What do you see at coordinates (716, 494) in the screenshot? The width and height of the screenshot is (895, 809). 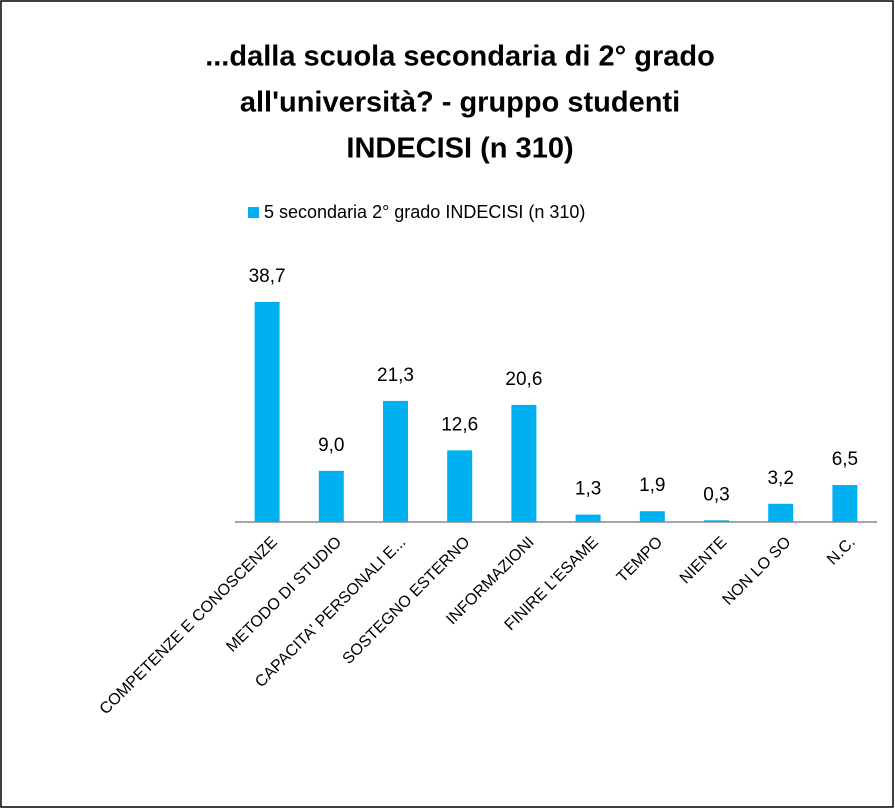 I see `data-label: 0,3` at bounding box center [716, 494].